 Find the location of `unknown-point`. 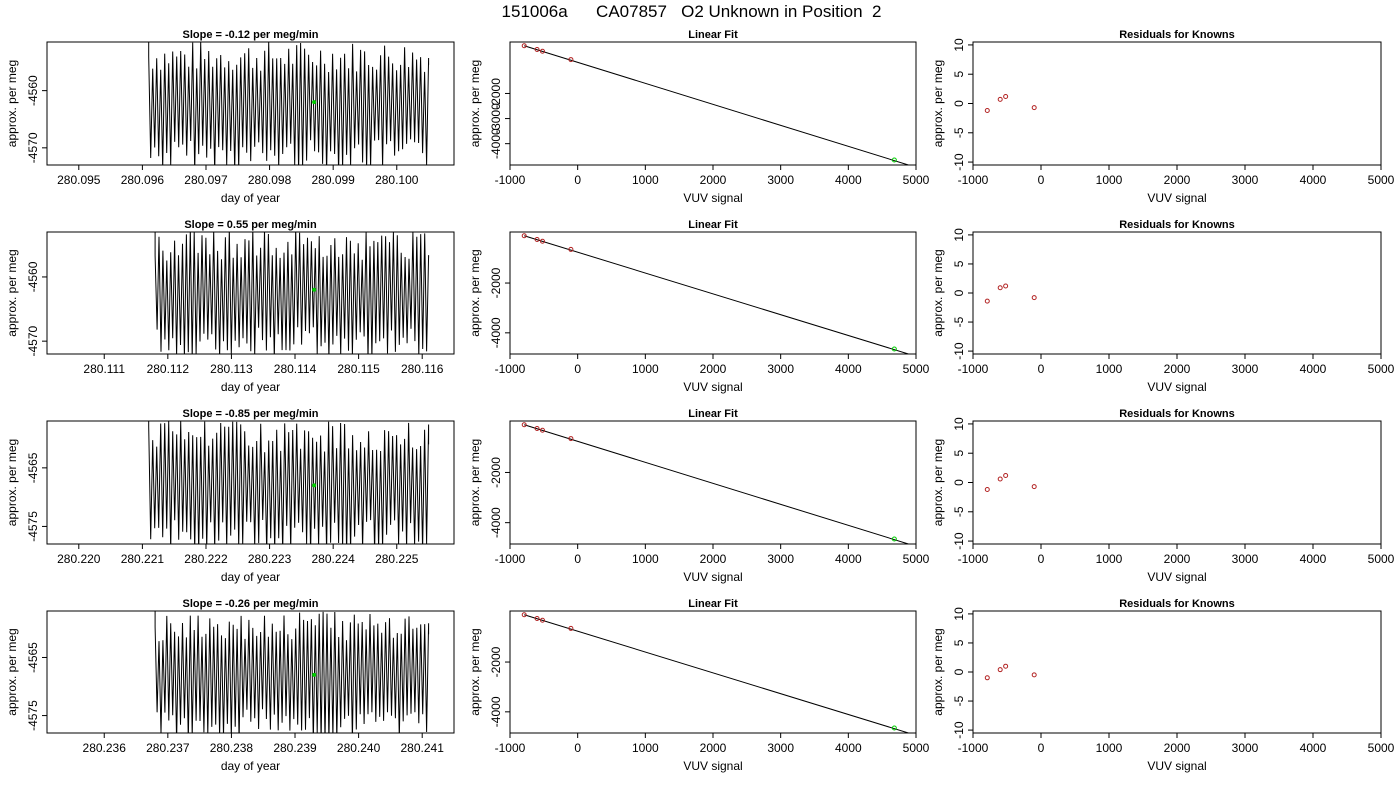

unknown-point is located at coordinates (894, 349).